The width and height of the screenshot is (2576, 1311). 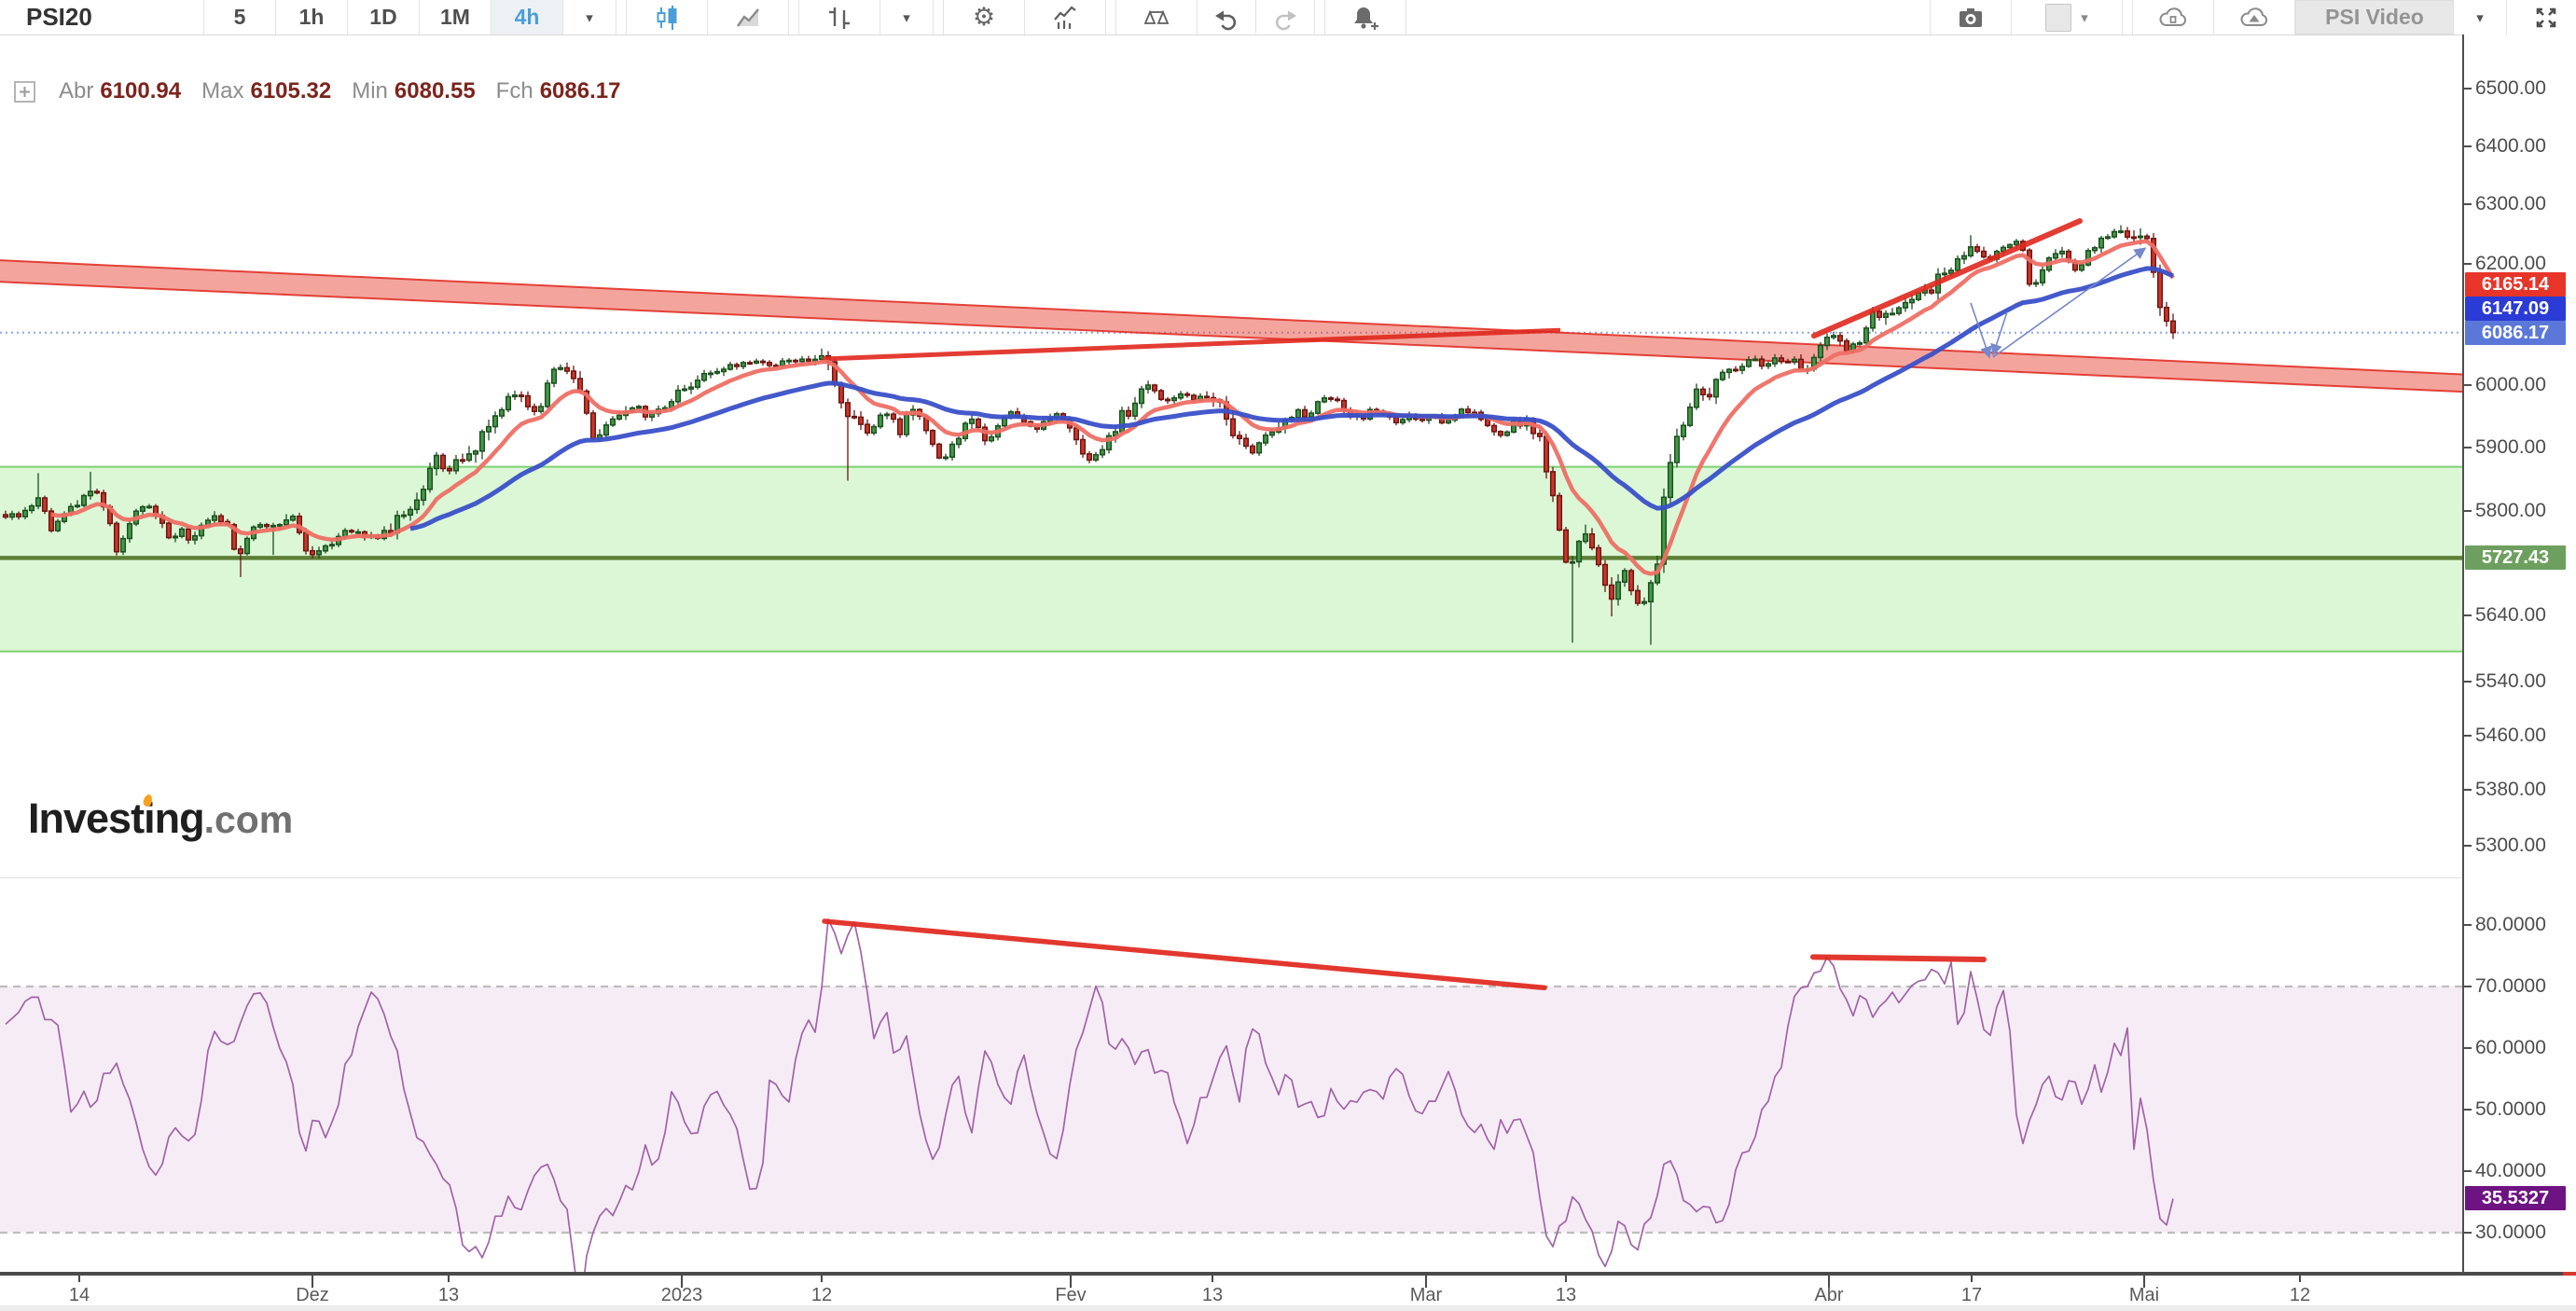 I want to click on time-axis-line, so click(x=1288, y=1274).